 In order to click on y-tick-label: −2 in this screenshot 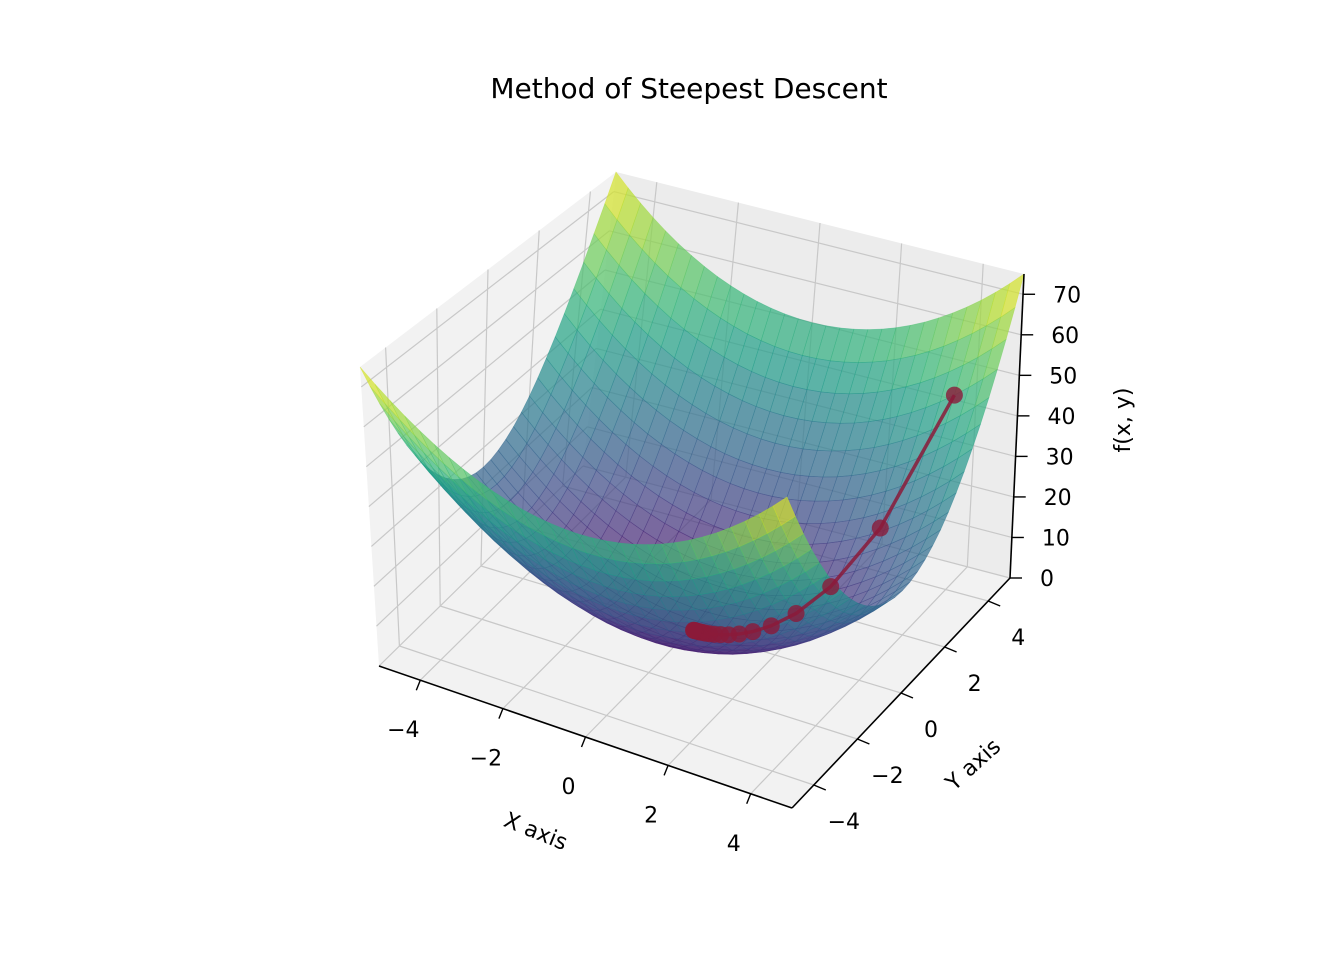, I will do `click(887, 776)`.